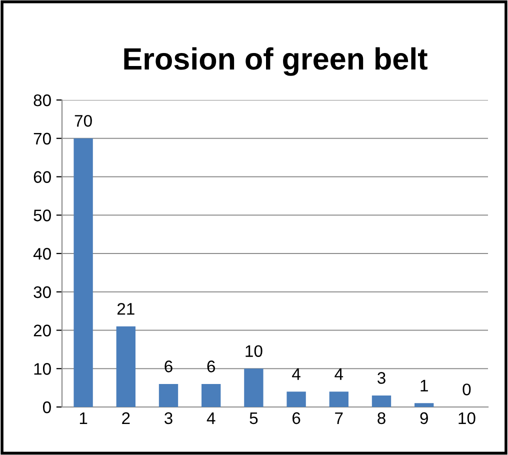 Image resolution: width=508 pixels, height=455 pixels. I want to click on y-tick-label: 0, so click(46, 407).